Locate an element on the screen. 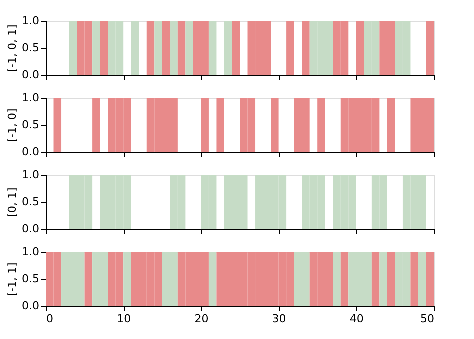 The image size is (474, 339). x-tick-label: 50 is located at coordinates (427, 319).